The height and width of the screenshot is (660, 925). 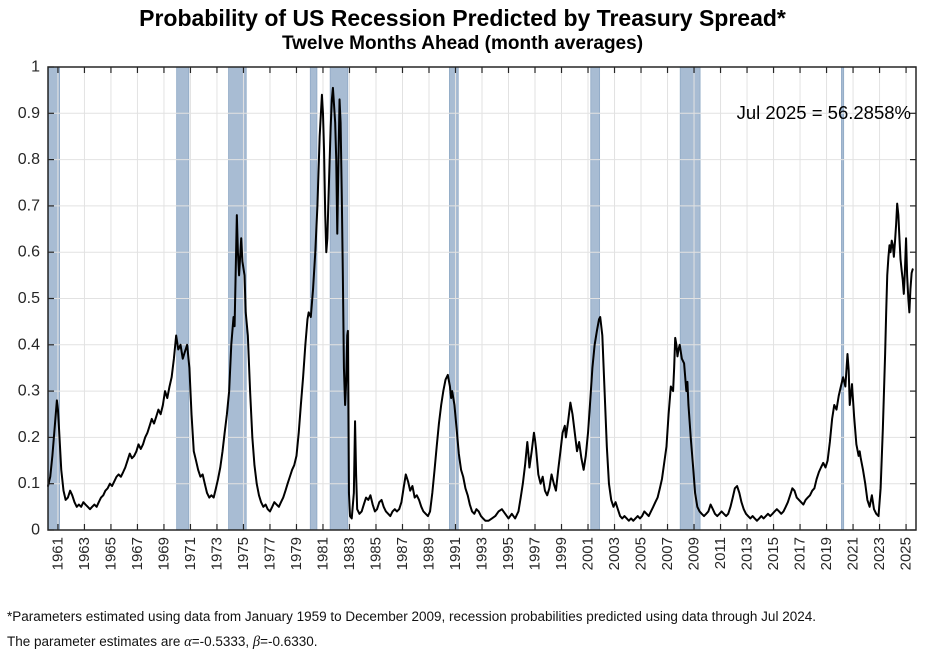 What do you see at coordinates (256, 642) in the screenshot?
I see `beta-symbol: β` at bounding box center [256, 642].